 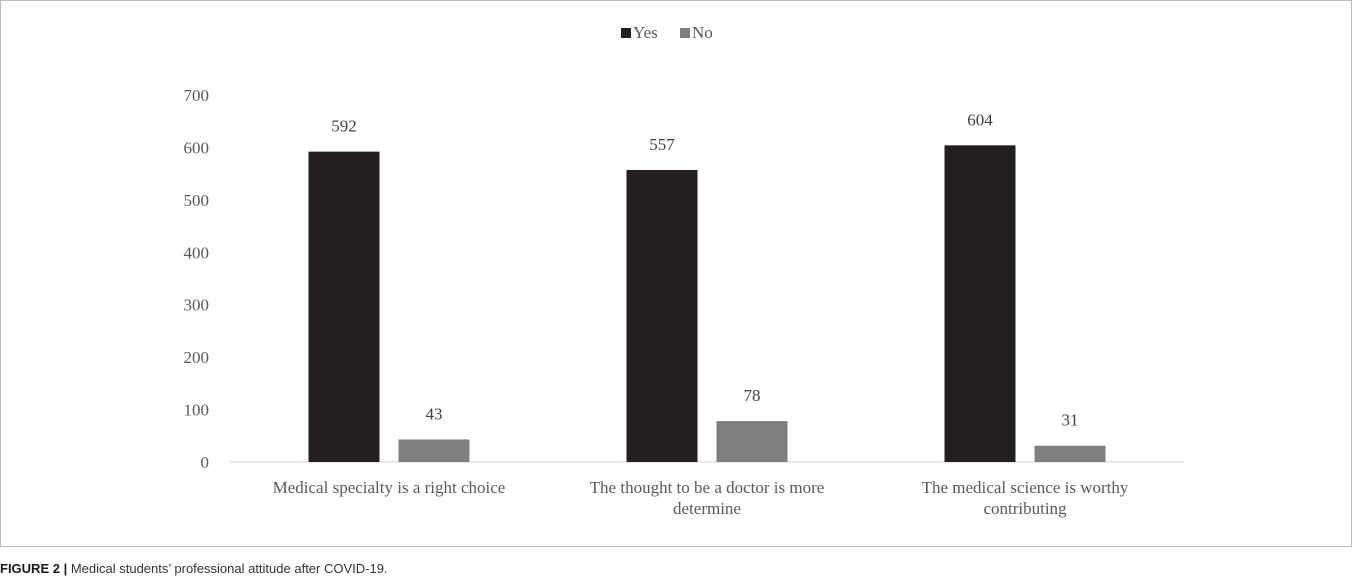 I want to click on x-tick-label: contributing, so click(x=1025, y=508).